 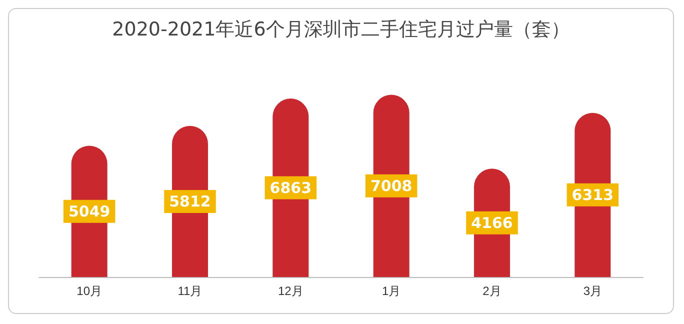 I want to click on x-tick-label: 2月, so click(x=492, y=291).